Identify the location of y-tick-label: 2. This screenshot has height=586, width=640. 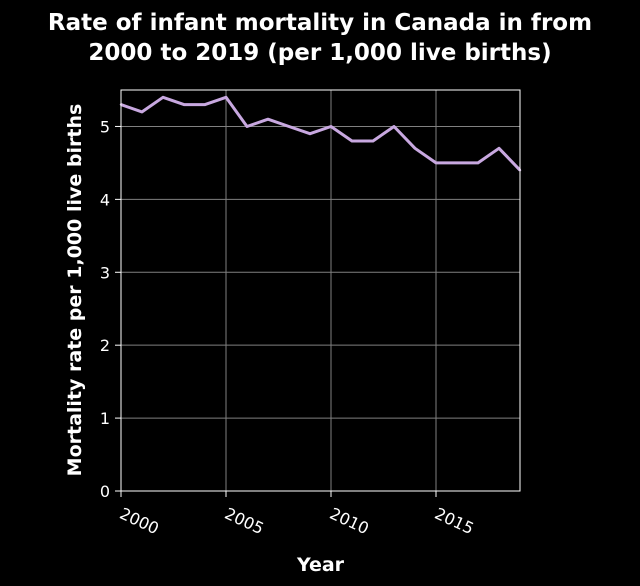
(105, 345).